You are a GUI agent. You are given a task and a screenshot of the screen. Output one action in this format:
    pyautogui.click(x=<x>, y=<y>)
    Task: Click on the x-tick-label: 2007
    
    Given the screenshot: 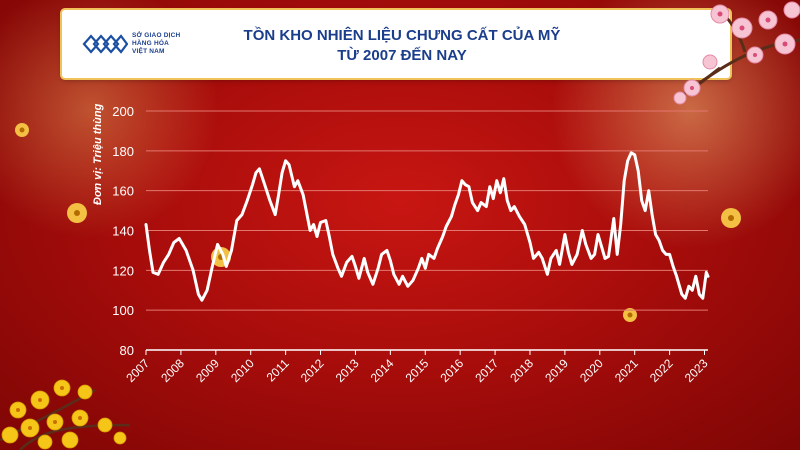 What is the action you would take?
    pyautogui.click(x=137, y=370)
    